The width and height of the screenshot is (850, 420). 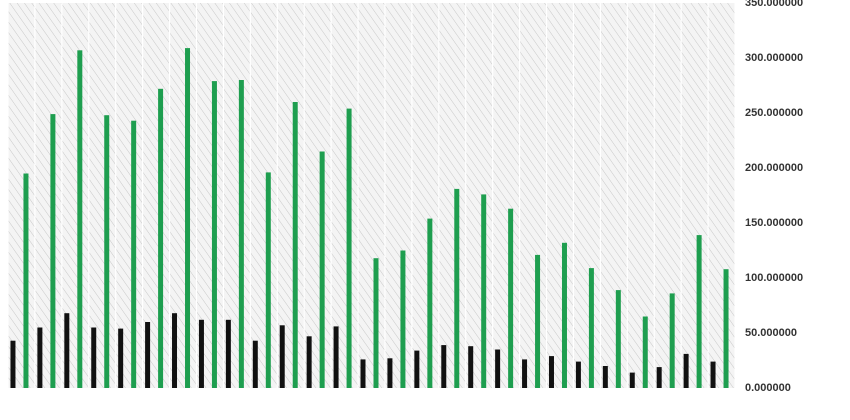 What do you see at coordinates (768, 388) in the screenshot?
I see `y-tick-label: 0.000000` at bounding box center [768, 388].